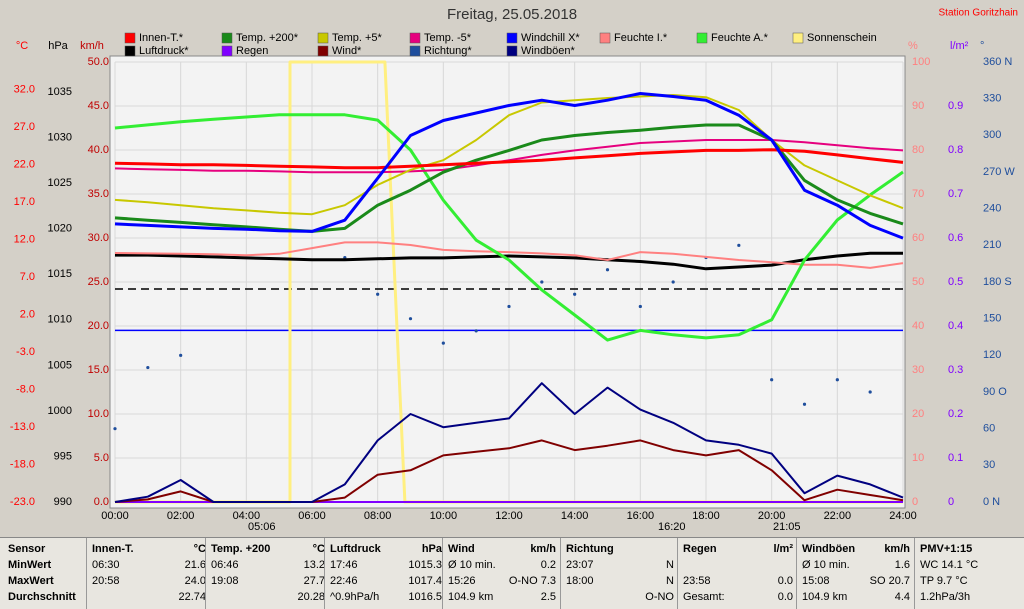 The image size is (1024, 609). I want to click on cell-label: 19:08, so click(225, 581).